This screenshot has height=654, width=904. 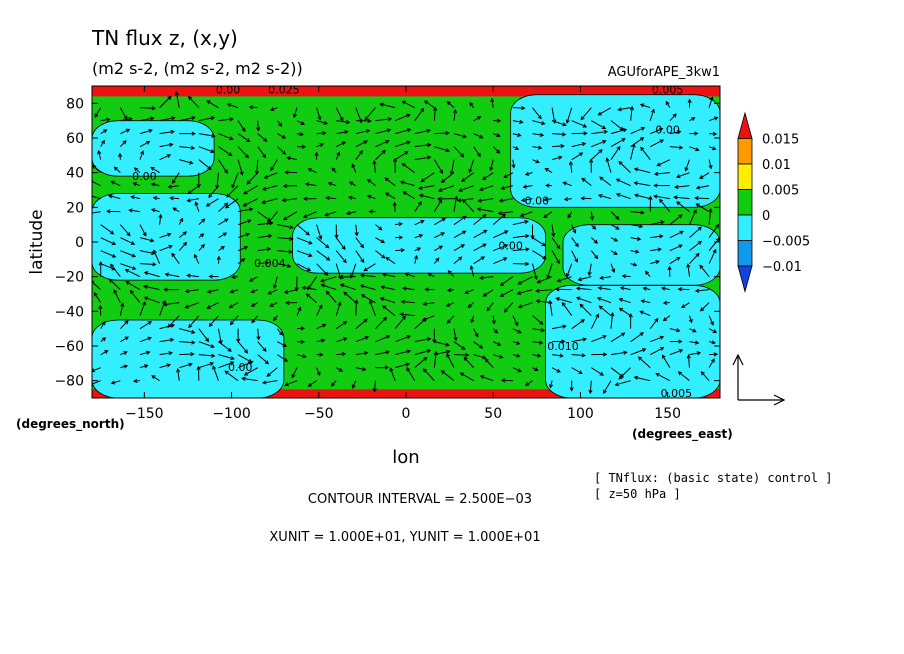 I want to click on x-tick-label-5: 100, so click(x=580, y=414).